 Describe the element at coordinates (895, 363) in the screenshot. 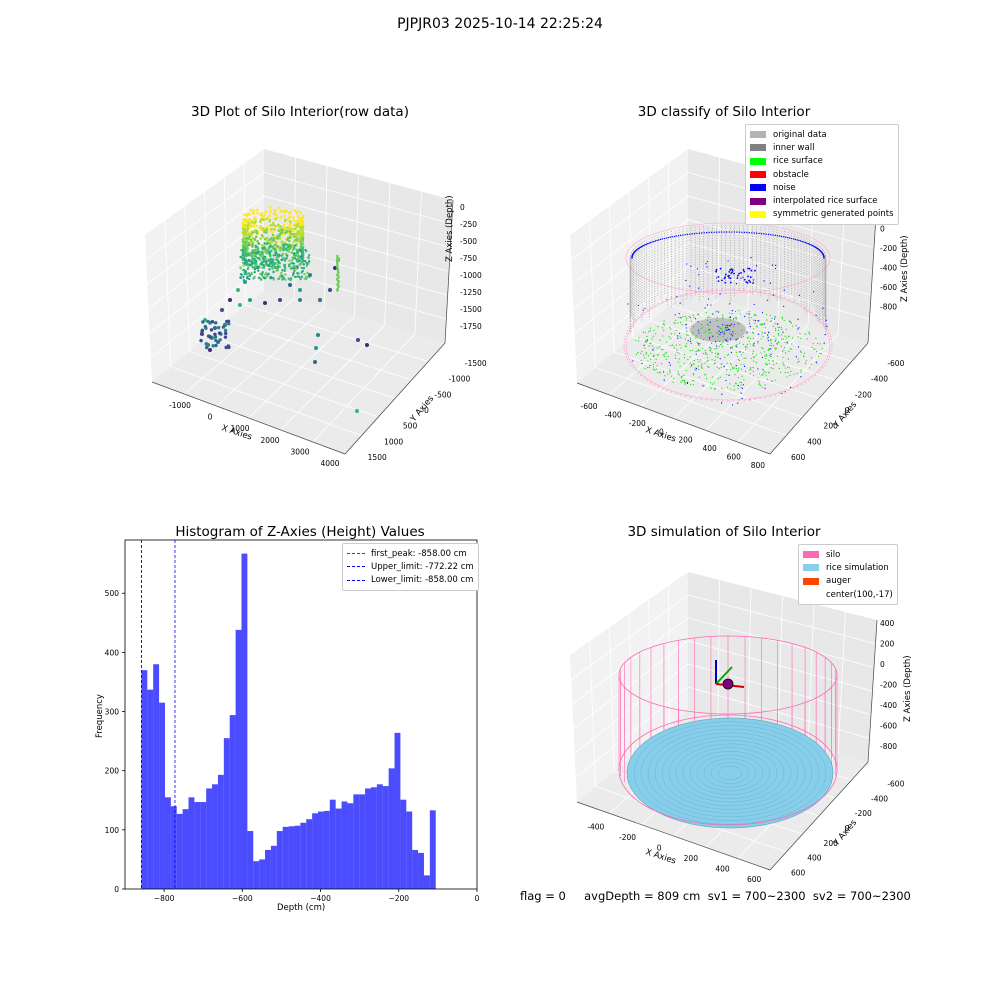

I see `y-tick-label: -600` at that location.